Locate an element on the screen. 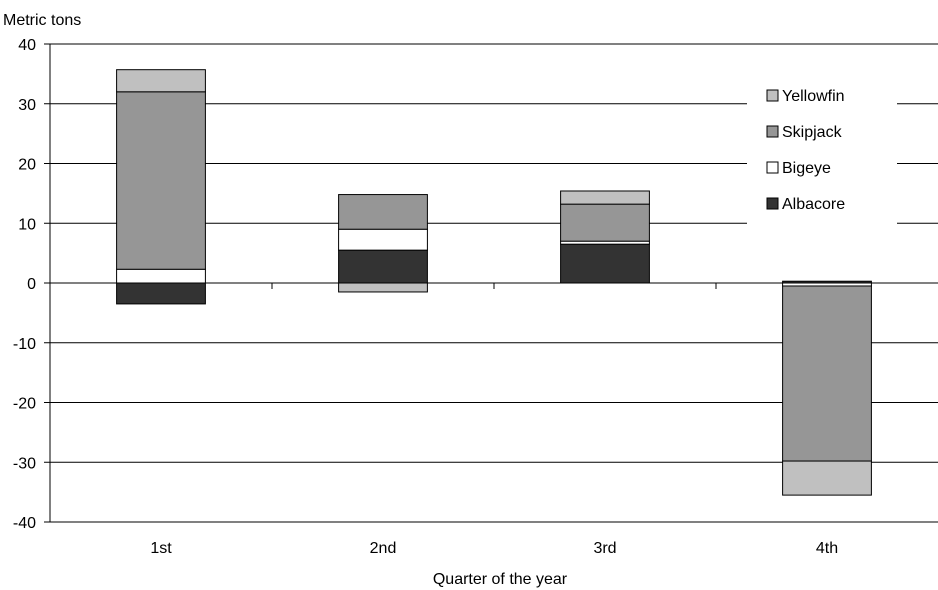  x-tick-label: 3rd is located at coordinates (604, 548).